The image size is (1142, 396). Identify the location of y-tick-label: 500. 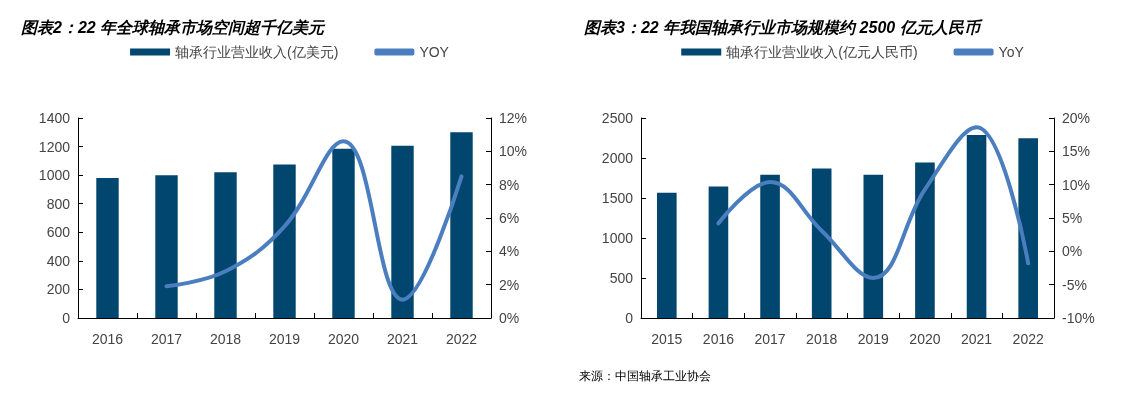
(621, 278).